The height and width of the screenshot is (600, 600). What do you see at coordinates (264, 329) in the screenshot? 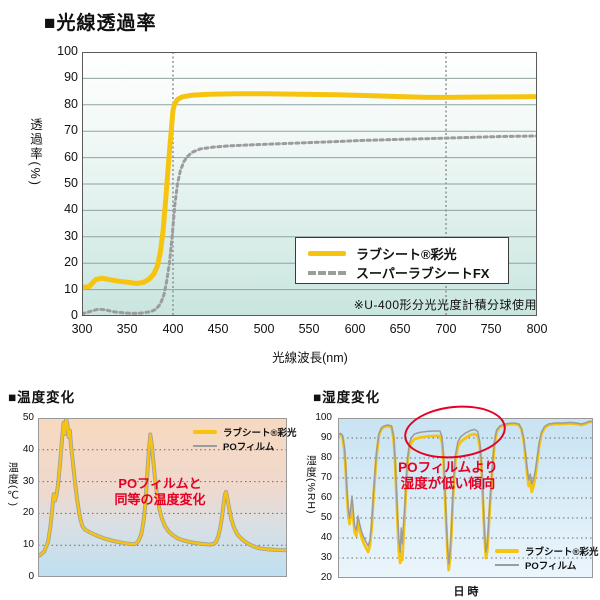
I see `x-tick-label: 500` at bounding box center [264, 329].